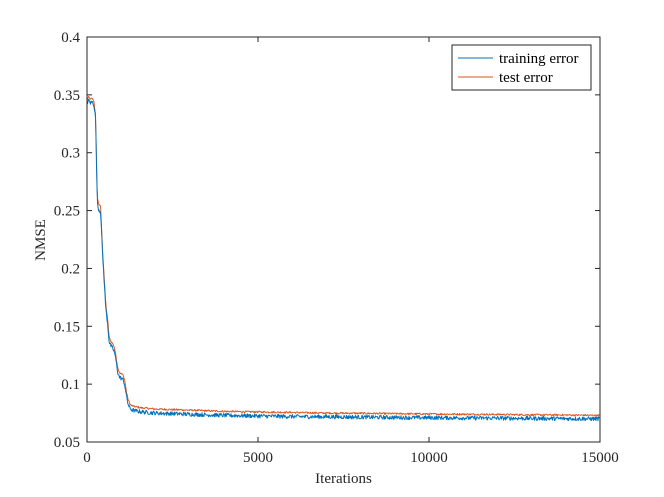 The height and width of the screenshot is (497, 664). Describe the element at coordinates (351, 458) in the screenshot. I see `x-tick-labels: 0 5000 10000 15000` at that location.